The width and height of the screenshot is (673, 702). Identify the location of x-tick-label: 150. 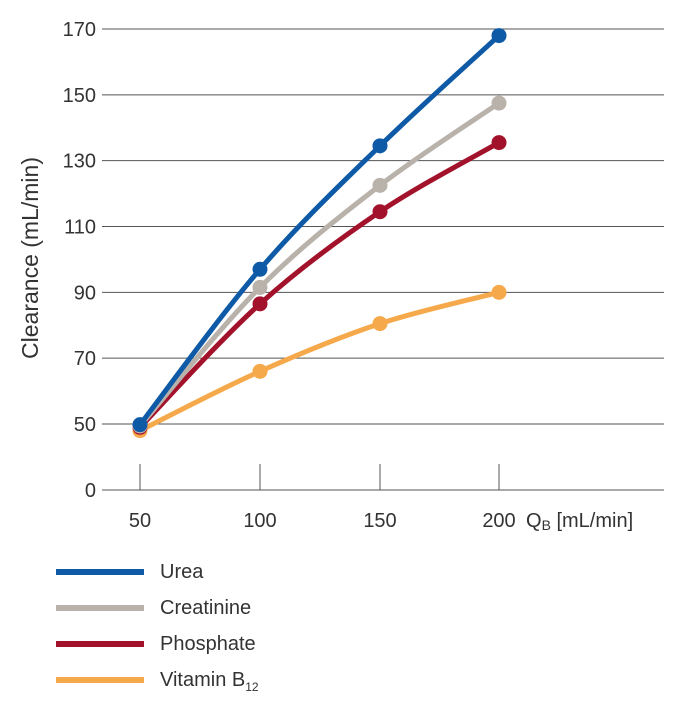
(379, 521).